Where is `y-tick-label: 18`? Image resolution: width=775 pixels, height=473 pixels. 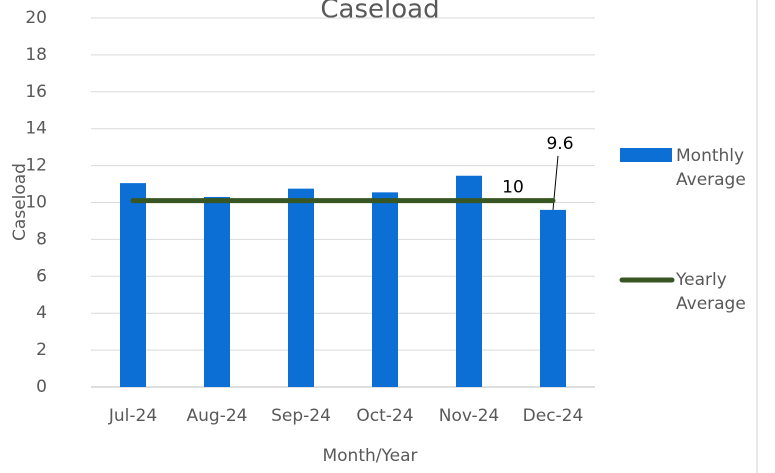 y-tick-label: 18 is located at coordinates (36, 55).